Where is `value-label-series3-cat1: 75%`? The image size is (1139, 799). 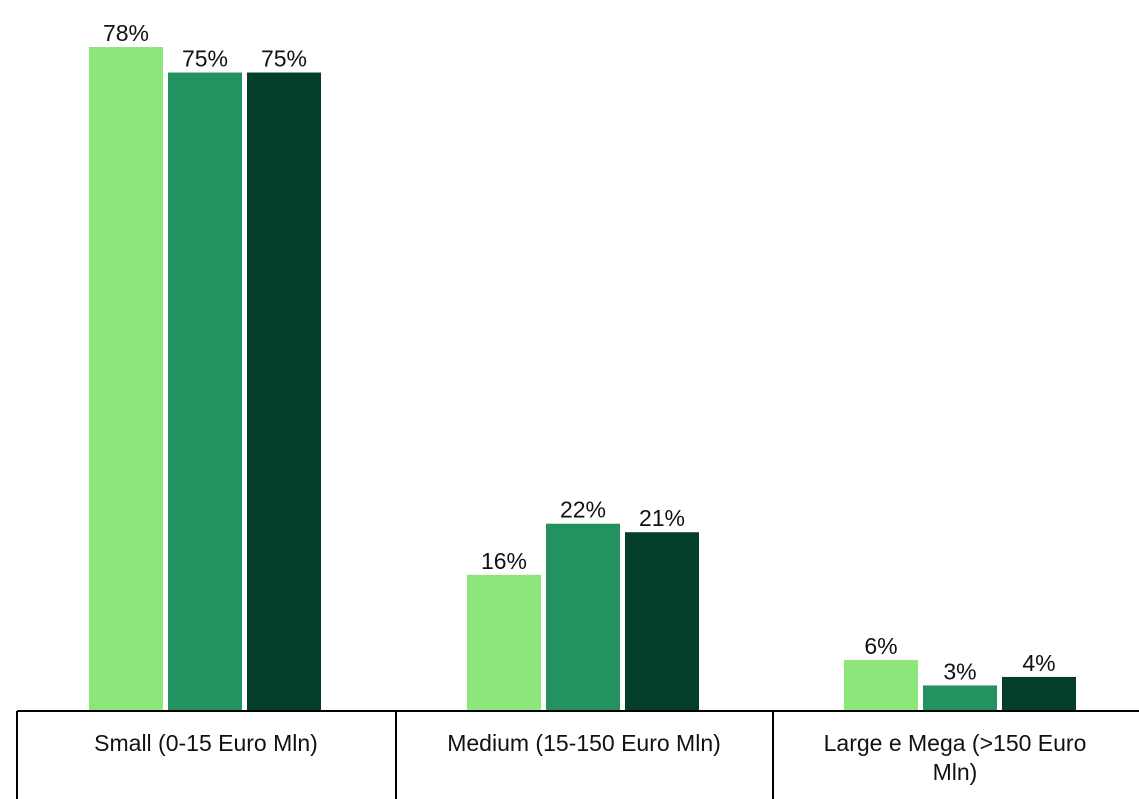
value-label-series3-cat1: 75% is located at coordinates (284, 59).